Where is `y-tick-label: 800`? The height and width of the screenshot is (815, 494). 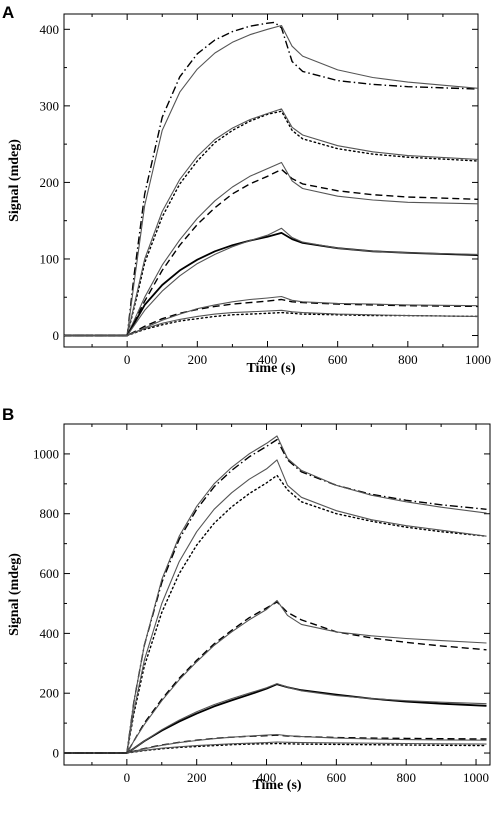
y-tick-label: 800 is located at coordinates (50, 513).